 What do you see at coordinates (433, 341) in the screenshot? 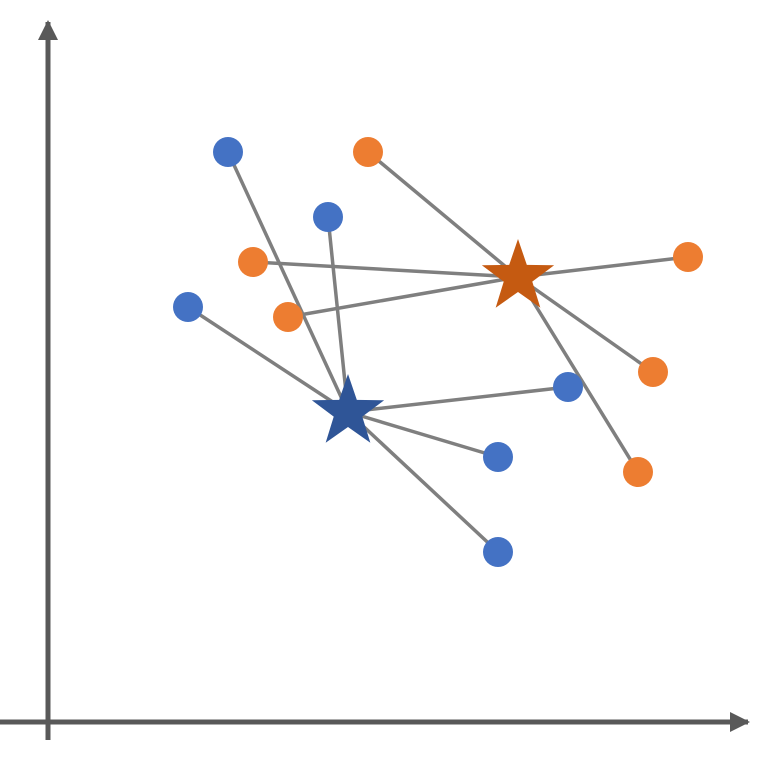
I see `centroids` at bounding box center [433, 341].